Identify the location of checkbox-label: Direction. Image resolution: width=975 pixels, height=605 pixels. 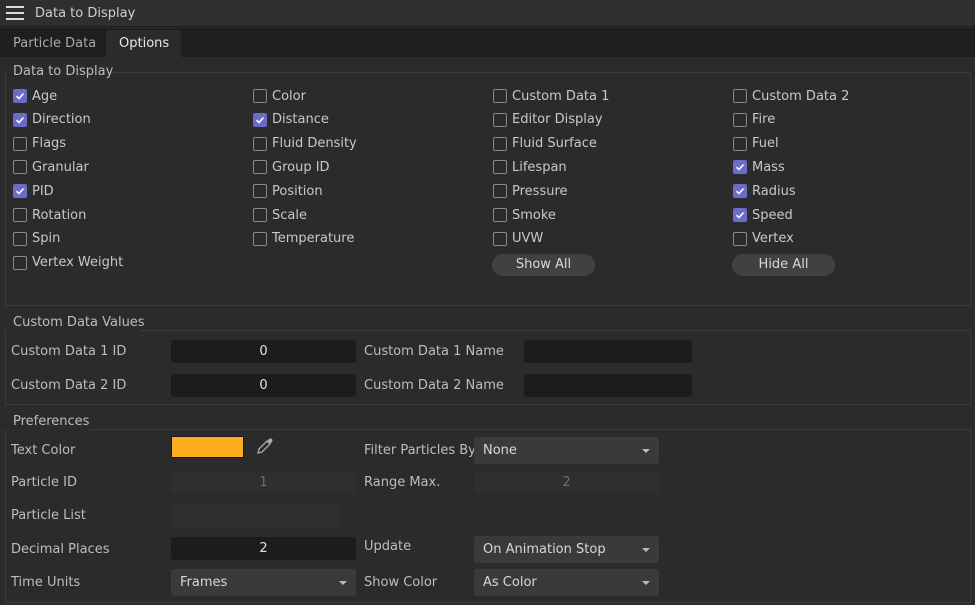
(61, 120).